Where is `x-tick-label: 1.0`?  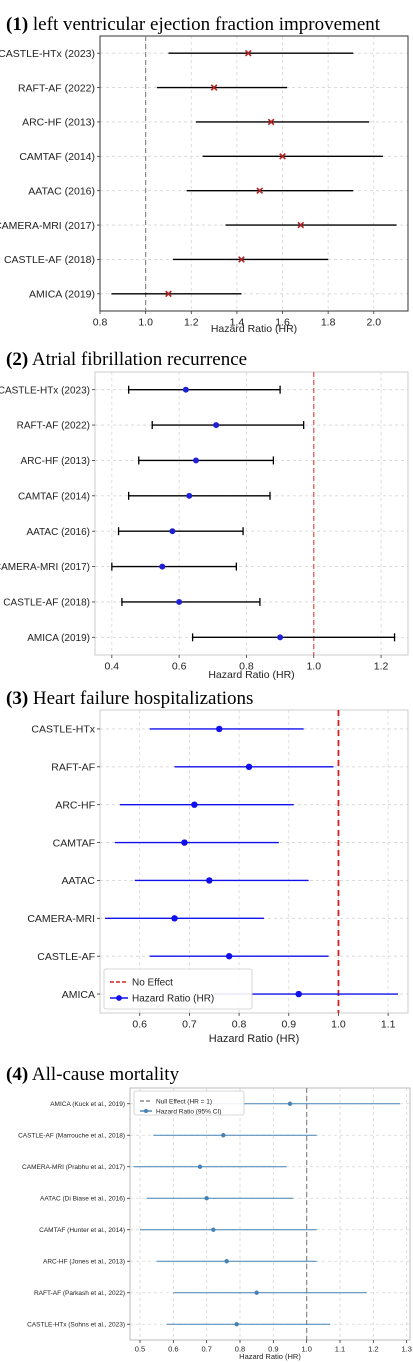 x-tick-label: 1.0 is located at coordinates (338, 1025).